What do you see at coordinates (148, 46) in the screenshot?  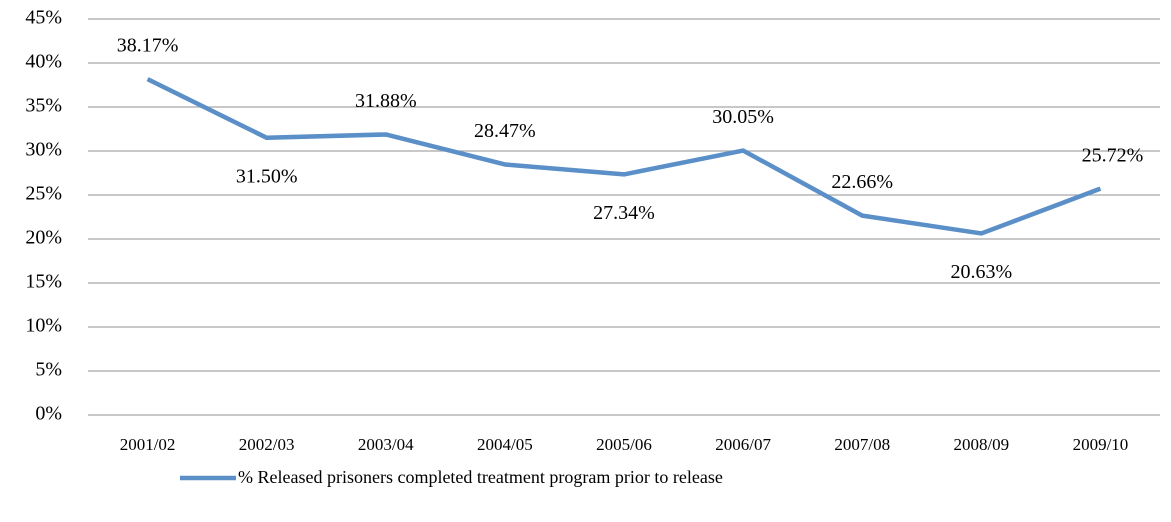 I see `data-label: 38.17%` at bounding box center [148, 46].